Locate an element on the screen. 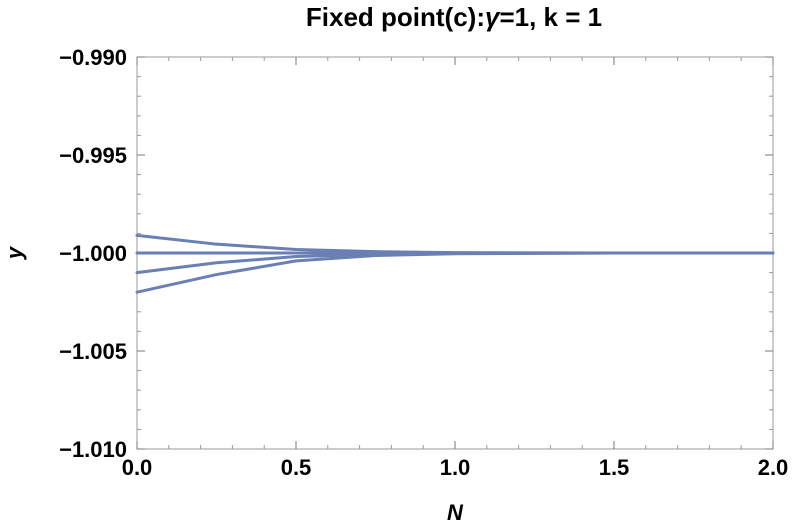 Image resolution: width=794 pixels, height=531 pixels. x-tick-label: 1.5 is located at coordinates (614, 467).